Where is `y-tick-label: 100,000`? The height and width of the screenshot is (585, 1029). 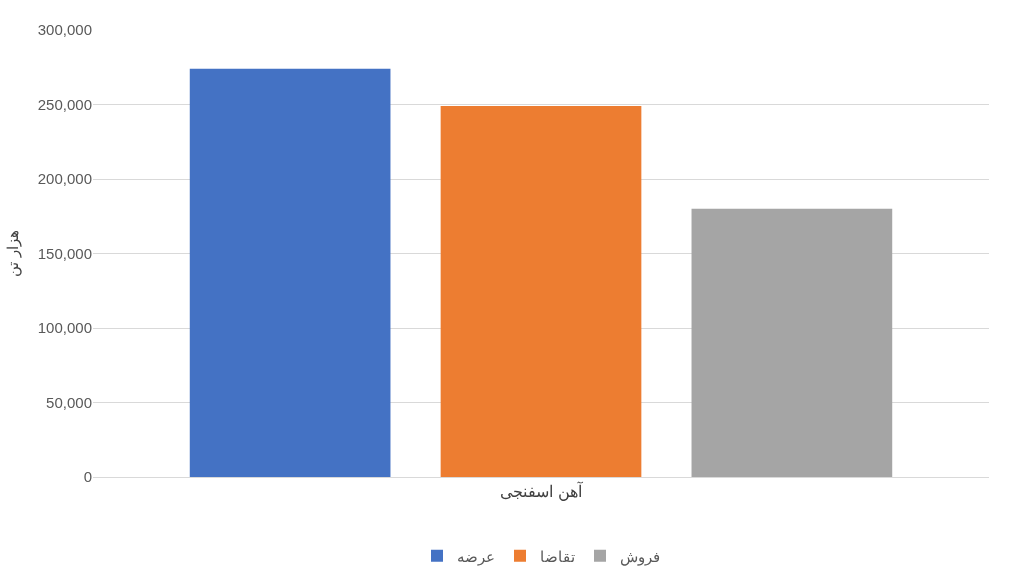 y-tick-label: 100,000 is located at coordinates (64, 328).